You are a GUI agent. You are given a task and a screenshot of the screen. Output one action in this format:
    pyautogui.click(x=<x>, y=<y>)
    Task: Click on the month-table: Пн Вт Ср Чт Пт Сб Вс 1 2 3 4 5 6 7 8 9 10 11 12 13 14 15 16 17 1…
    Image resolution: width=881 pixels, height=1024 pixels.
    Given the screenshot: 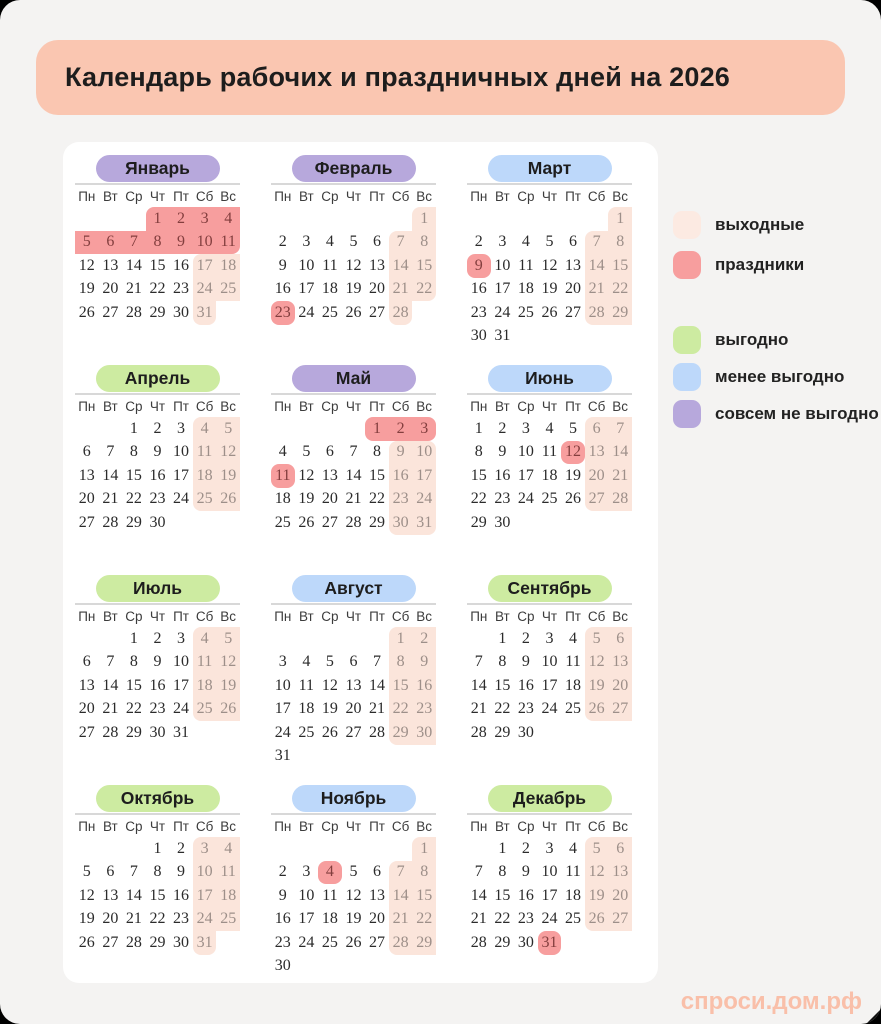 What is the action you would take?
    pyautogui.click(x=549, y=465)
    